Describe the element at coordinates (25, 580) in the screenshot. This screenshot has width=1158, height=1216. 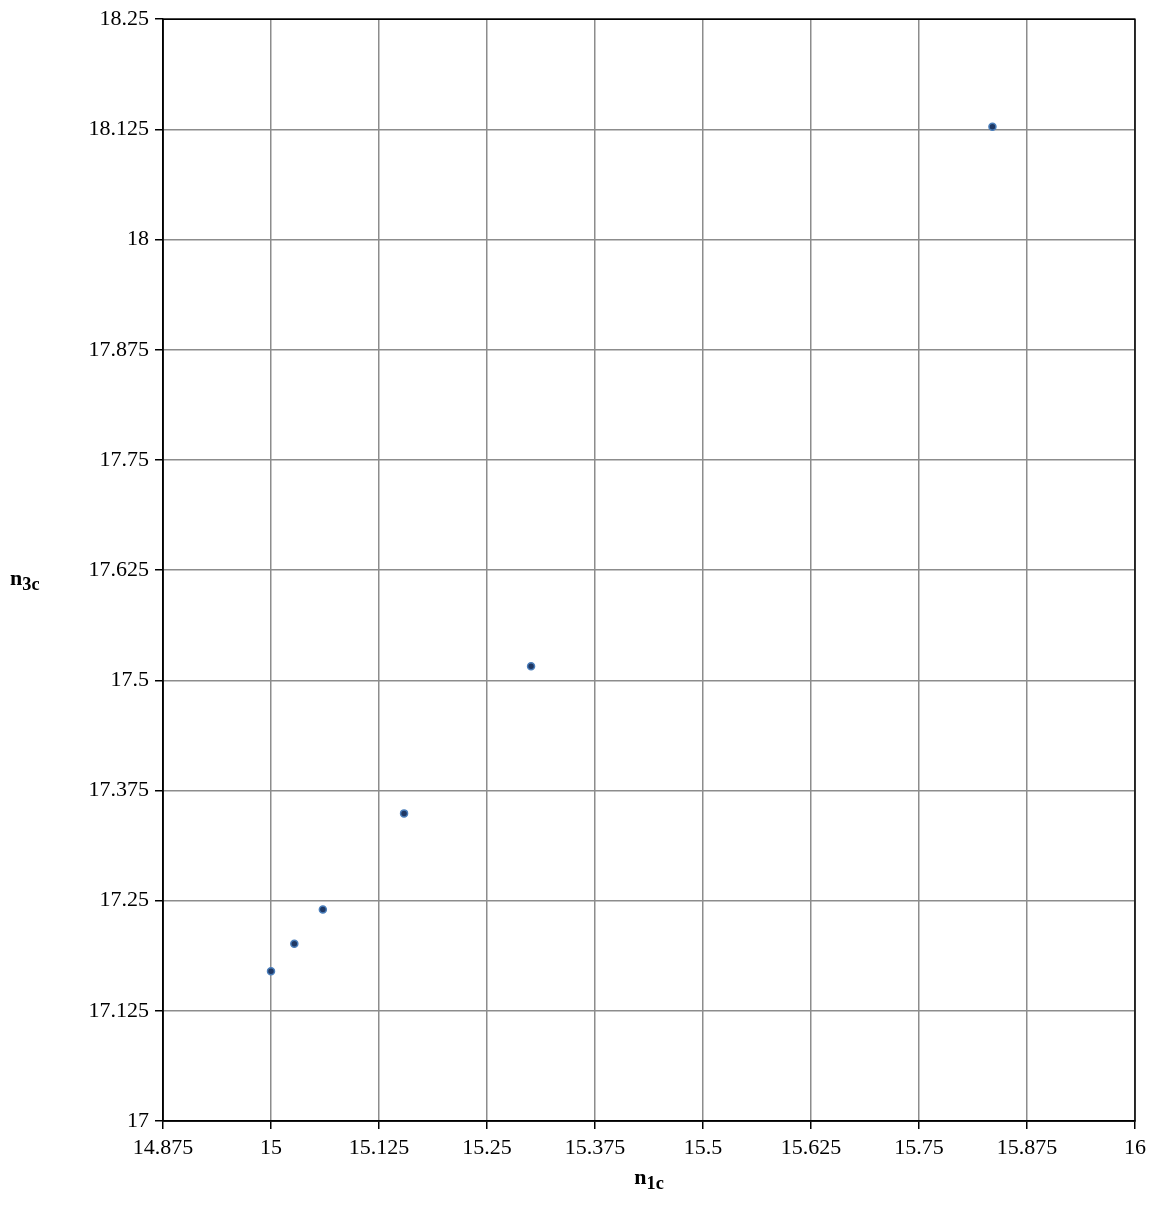
I see `y-axis-title: n$_{3c}$` at that location.